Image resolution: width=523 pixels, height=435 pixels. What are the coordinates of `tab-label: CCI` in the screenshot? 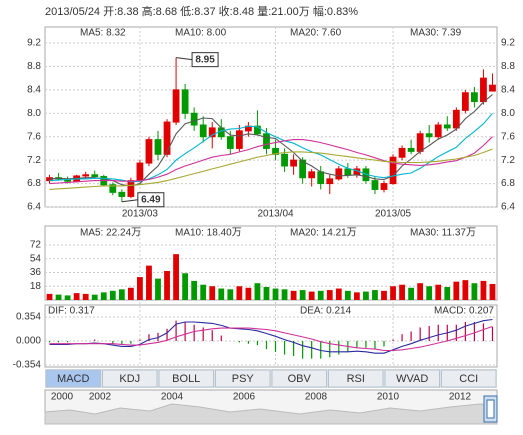 It's located at (468, 379).